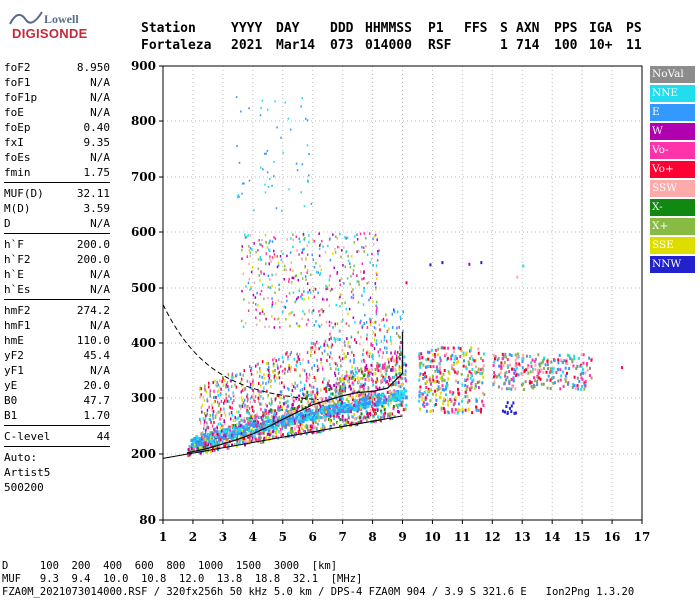  Describe the element at coordinates (566, 28) in the screenshot. I see `header-row1-cell: PPS` at that location.